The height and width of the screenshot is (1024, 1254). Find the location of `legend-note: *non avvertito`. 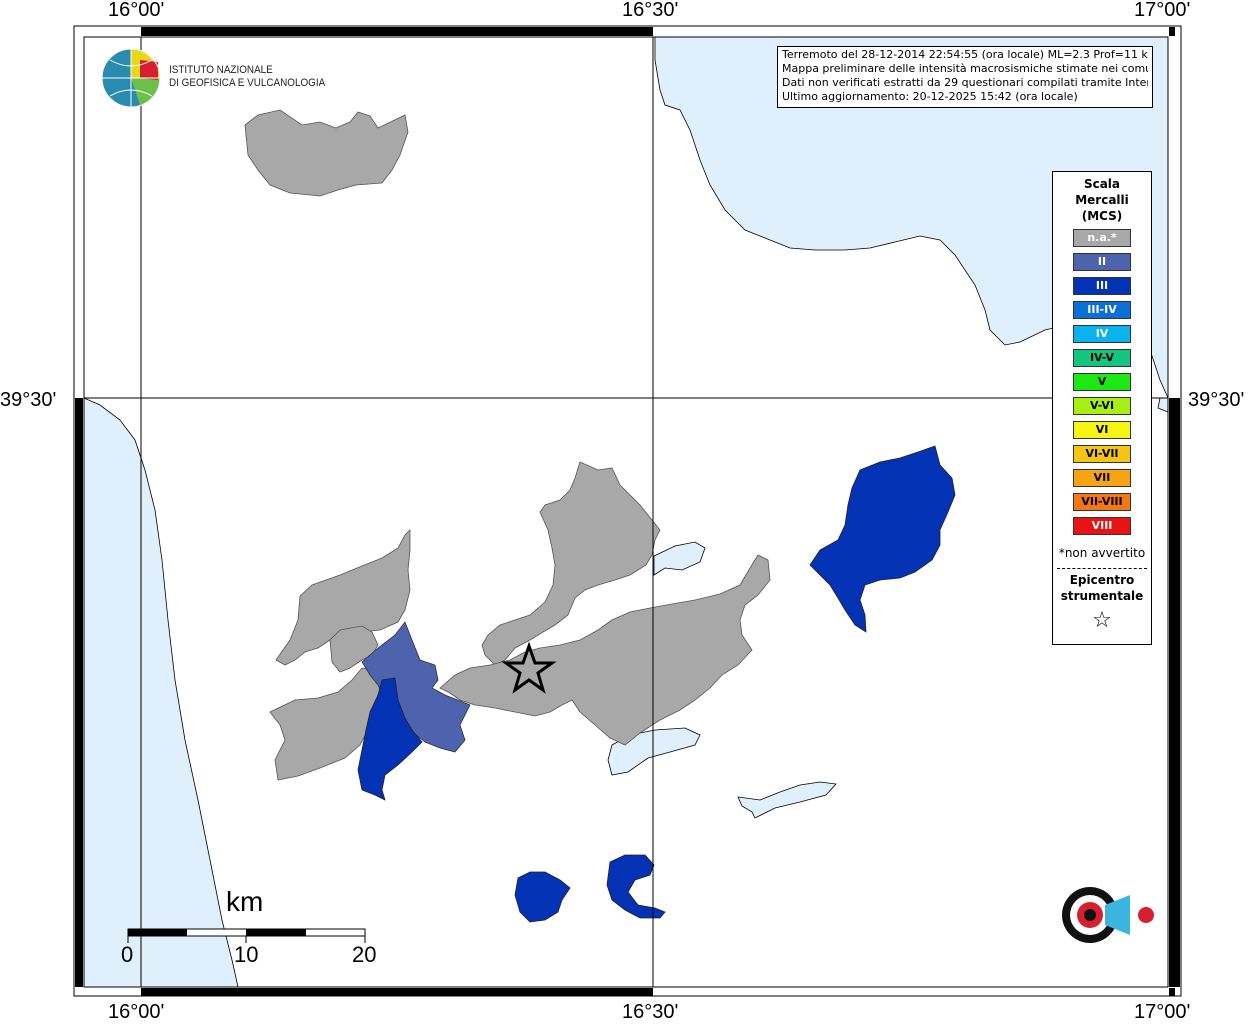

legend-note: *non avvertito is located at coordinates (1102, 553).